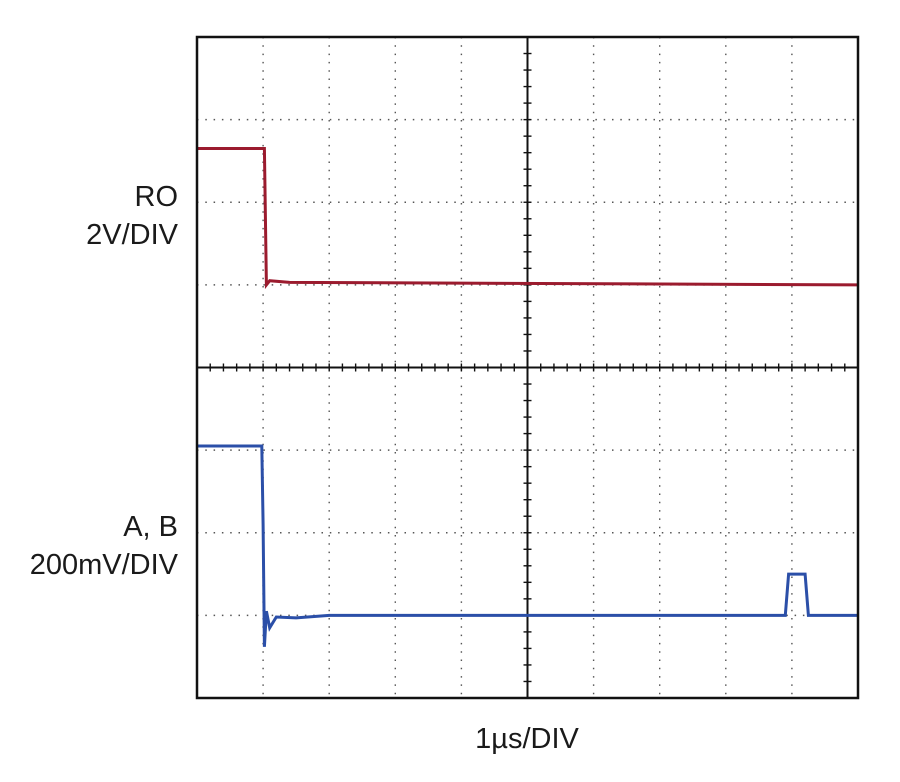 The height and width of the screenshot is (782, 900). I want to click on ro-label: RO, so click(157, 197).